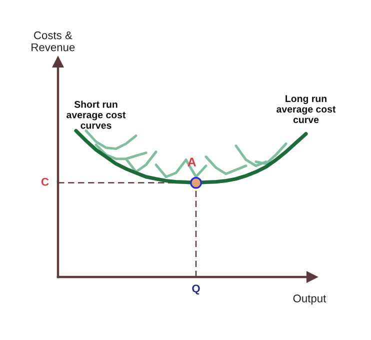  What do you see at coordinates (192, 162) in the screenshot?
I see `annotation: A` at bounding box center [192, 162].